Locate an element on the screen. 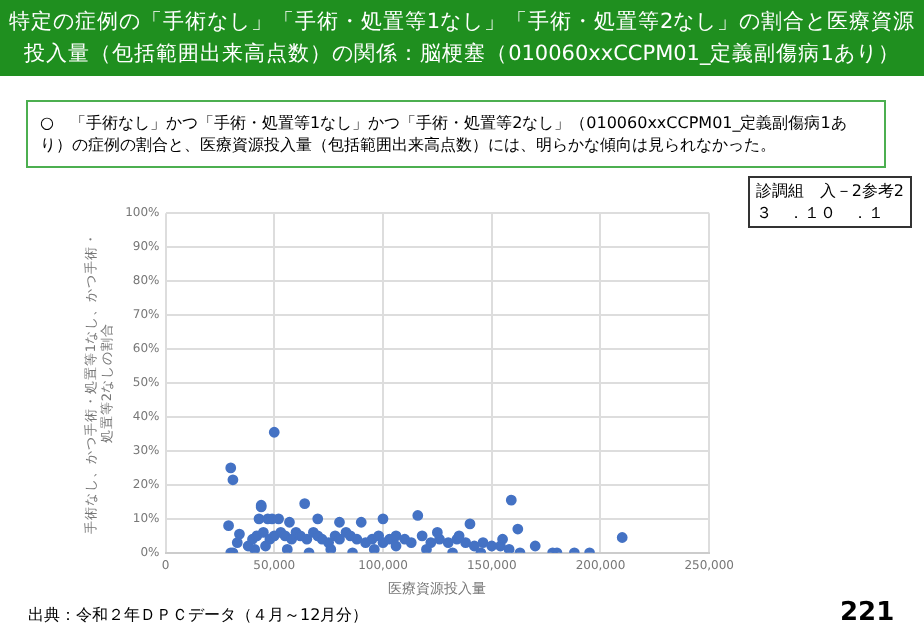 The image size is (924, 640). chart-subtitle: ○ 「手術なし」かつ「手術・処置等1なし」かつ「手術・処置等2なし」（010060xxCCPM01_定義副傷病1あり）の症例の割合と、医療資源投入量（包括範囲出来高点数）には、明らかな傾向は見られなかった。 is located at coordinates (456, 134).